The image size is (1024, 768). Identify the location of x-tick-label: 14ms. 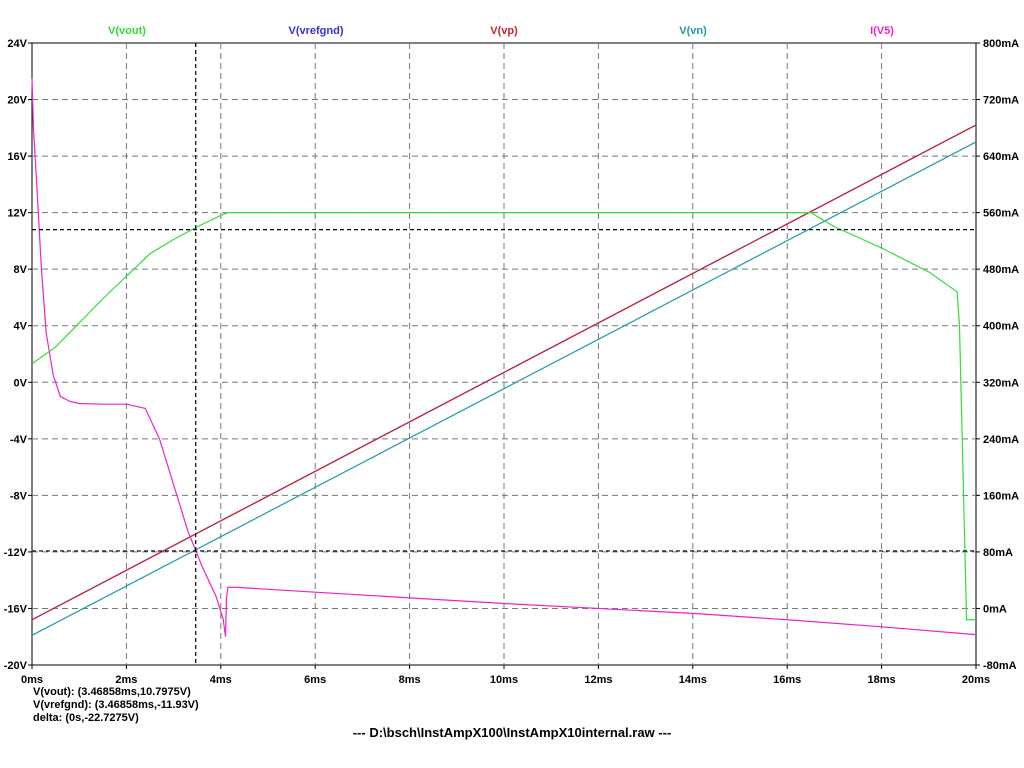
(693, 680).